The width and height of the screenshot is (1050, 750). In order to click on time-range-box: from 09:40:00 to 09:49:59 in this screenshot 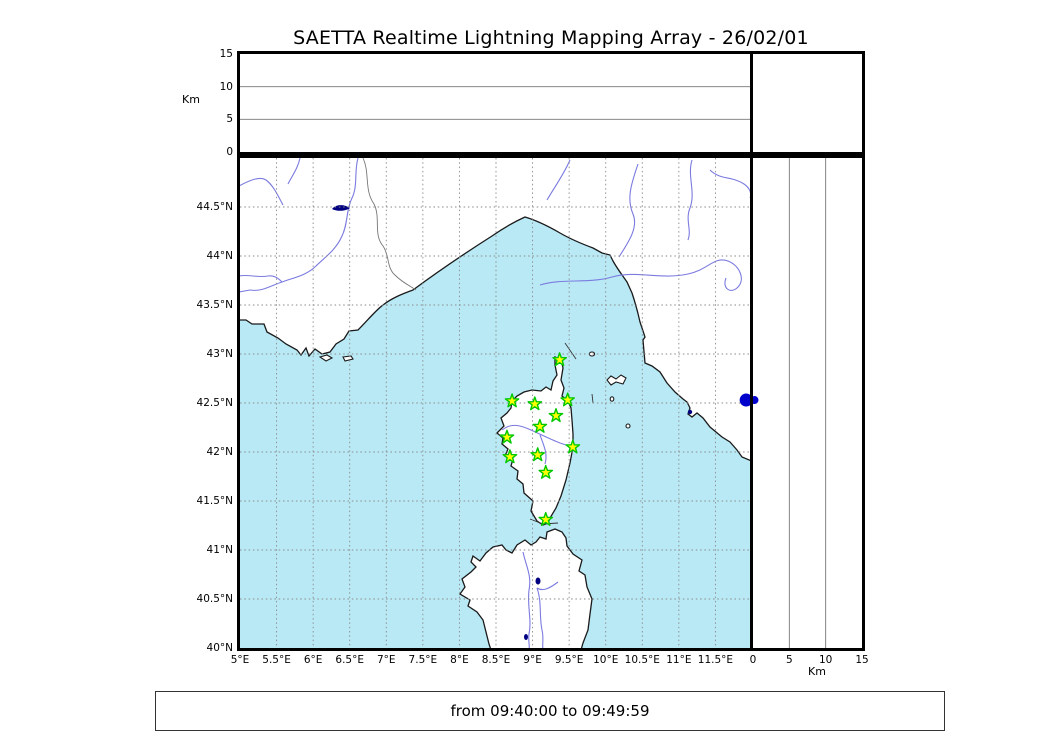, I will do `click(550, 711)`.